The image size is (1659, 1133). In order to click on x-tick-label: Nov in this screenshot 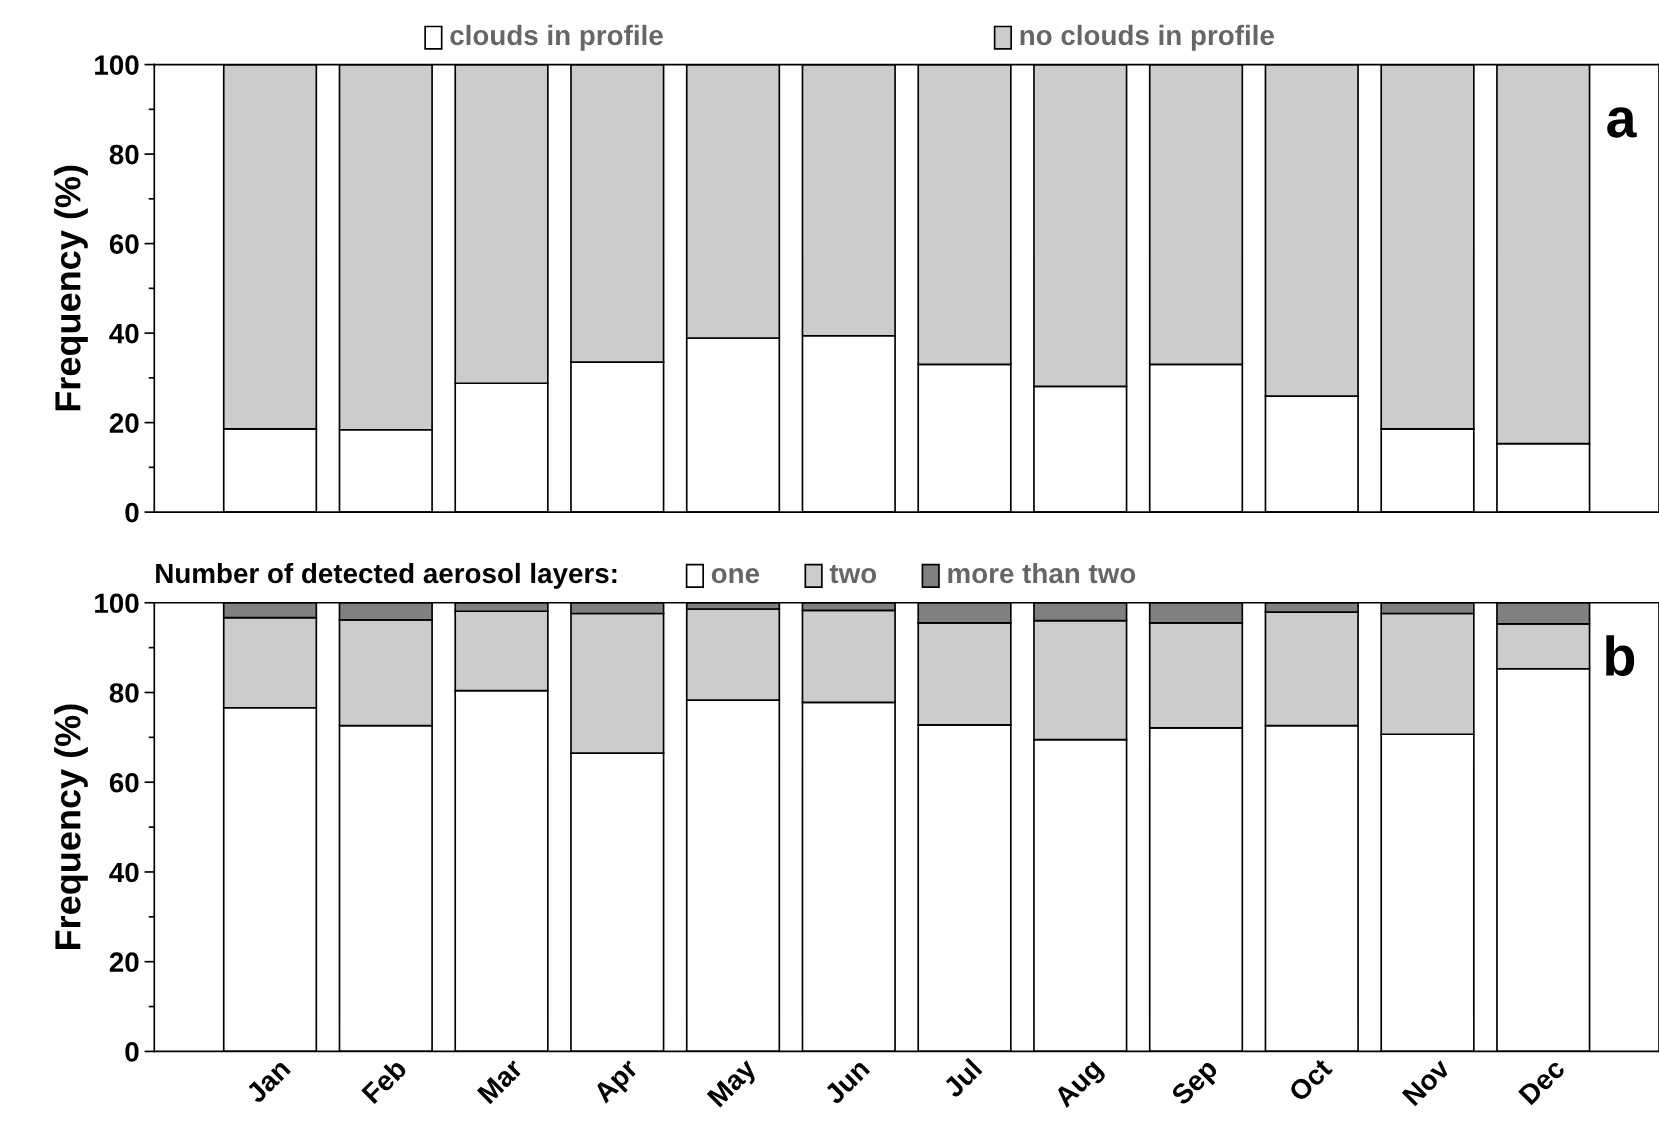, I will do `click(1426, 1082)`.